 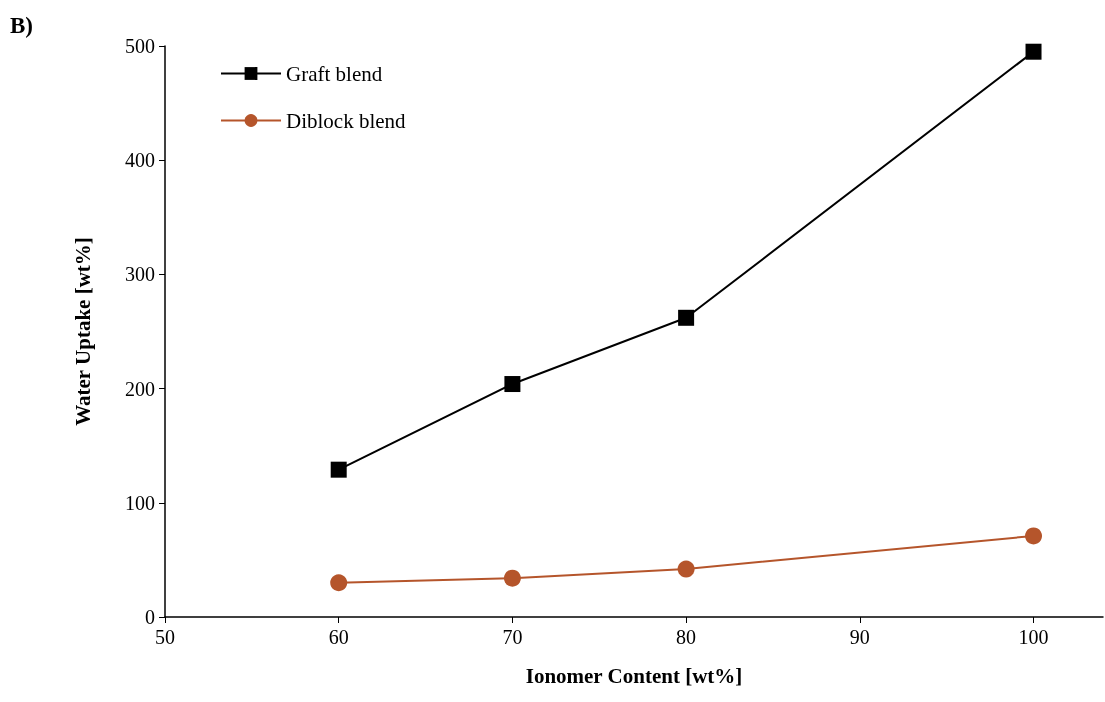 What do you see at coordinates (346, 120) in the screenshot?
I see `legend-label: Diblock blend` at bounding box center [346, 120].